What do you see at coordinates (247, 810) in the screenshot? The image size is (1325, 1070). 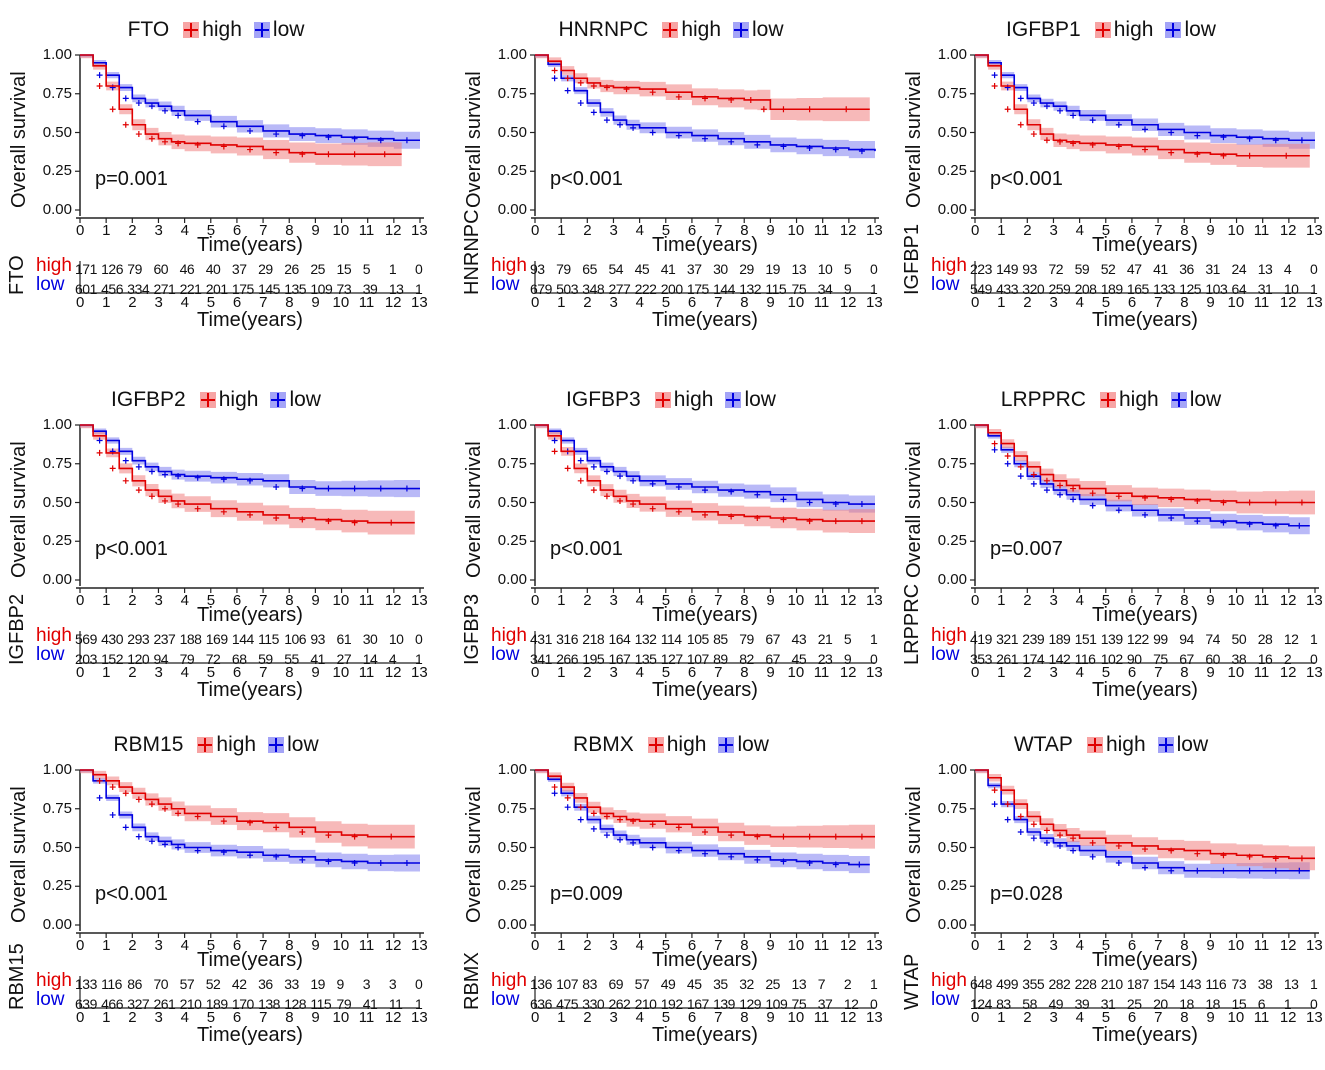 I see `high-ci-band` at bounding box center [247, 810].